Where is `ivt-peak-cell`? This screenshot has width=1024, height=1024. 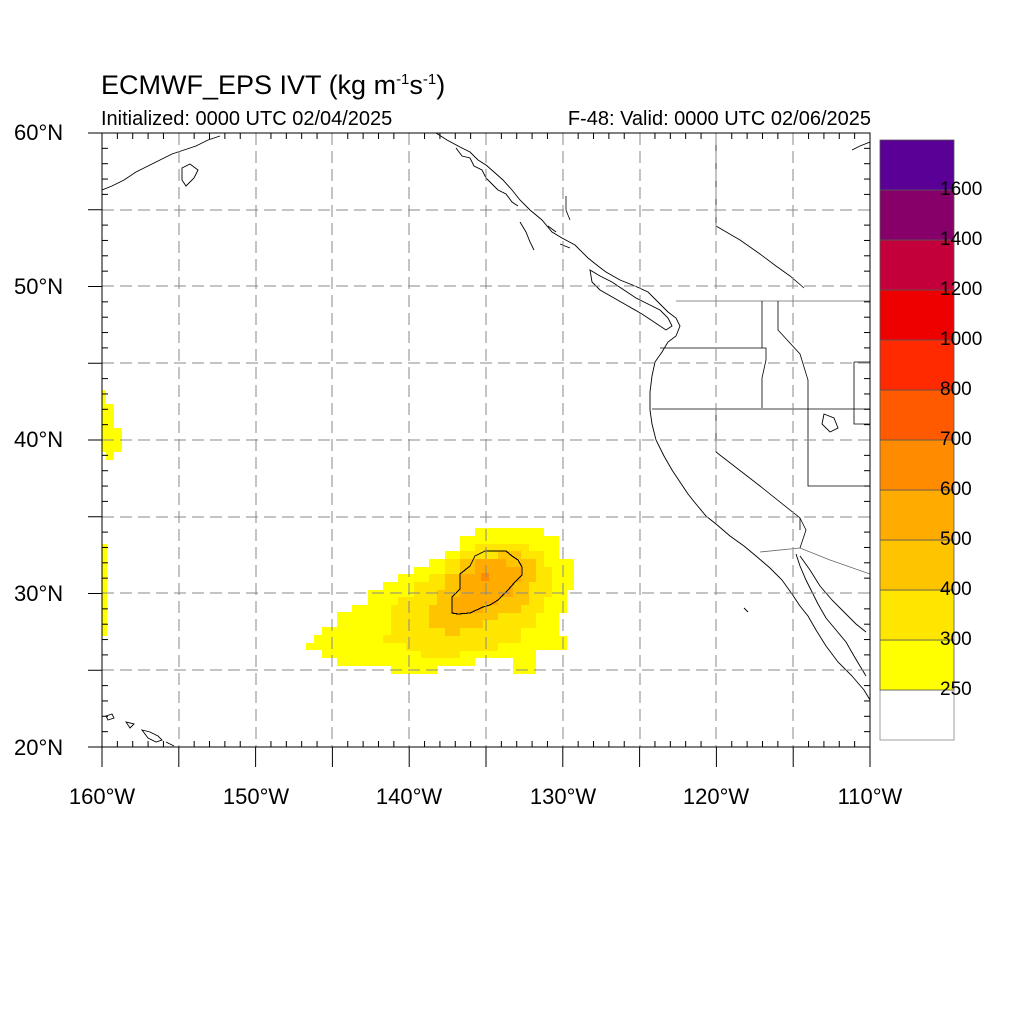
ivt-peak-cell is located at coordinates (485, 577).